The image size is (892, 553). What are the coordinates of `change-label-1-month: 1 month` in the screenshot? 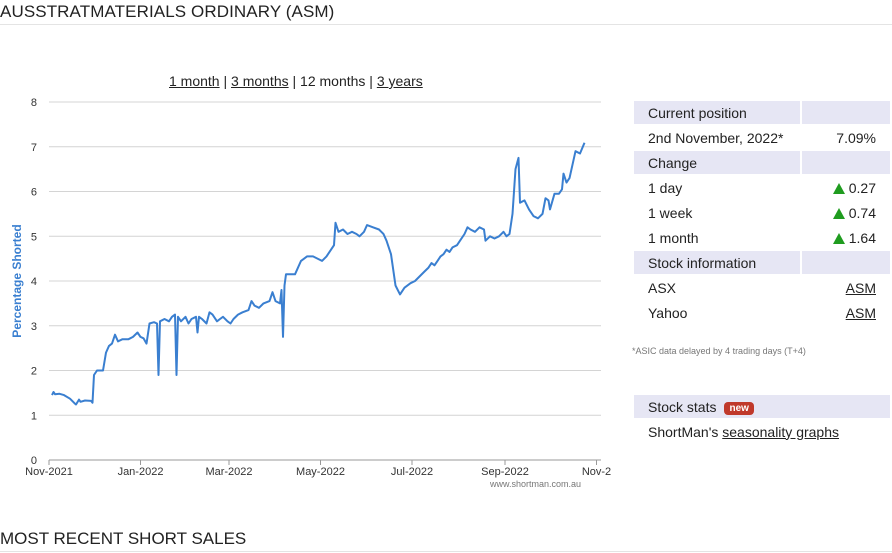 It's located at (673, 237).